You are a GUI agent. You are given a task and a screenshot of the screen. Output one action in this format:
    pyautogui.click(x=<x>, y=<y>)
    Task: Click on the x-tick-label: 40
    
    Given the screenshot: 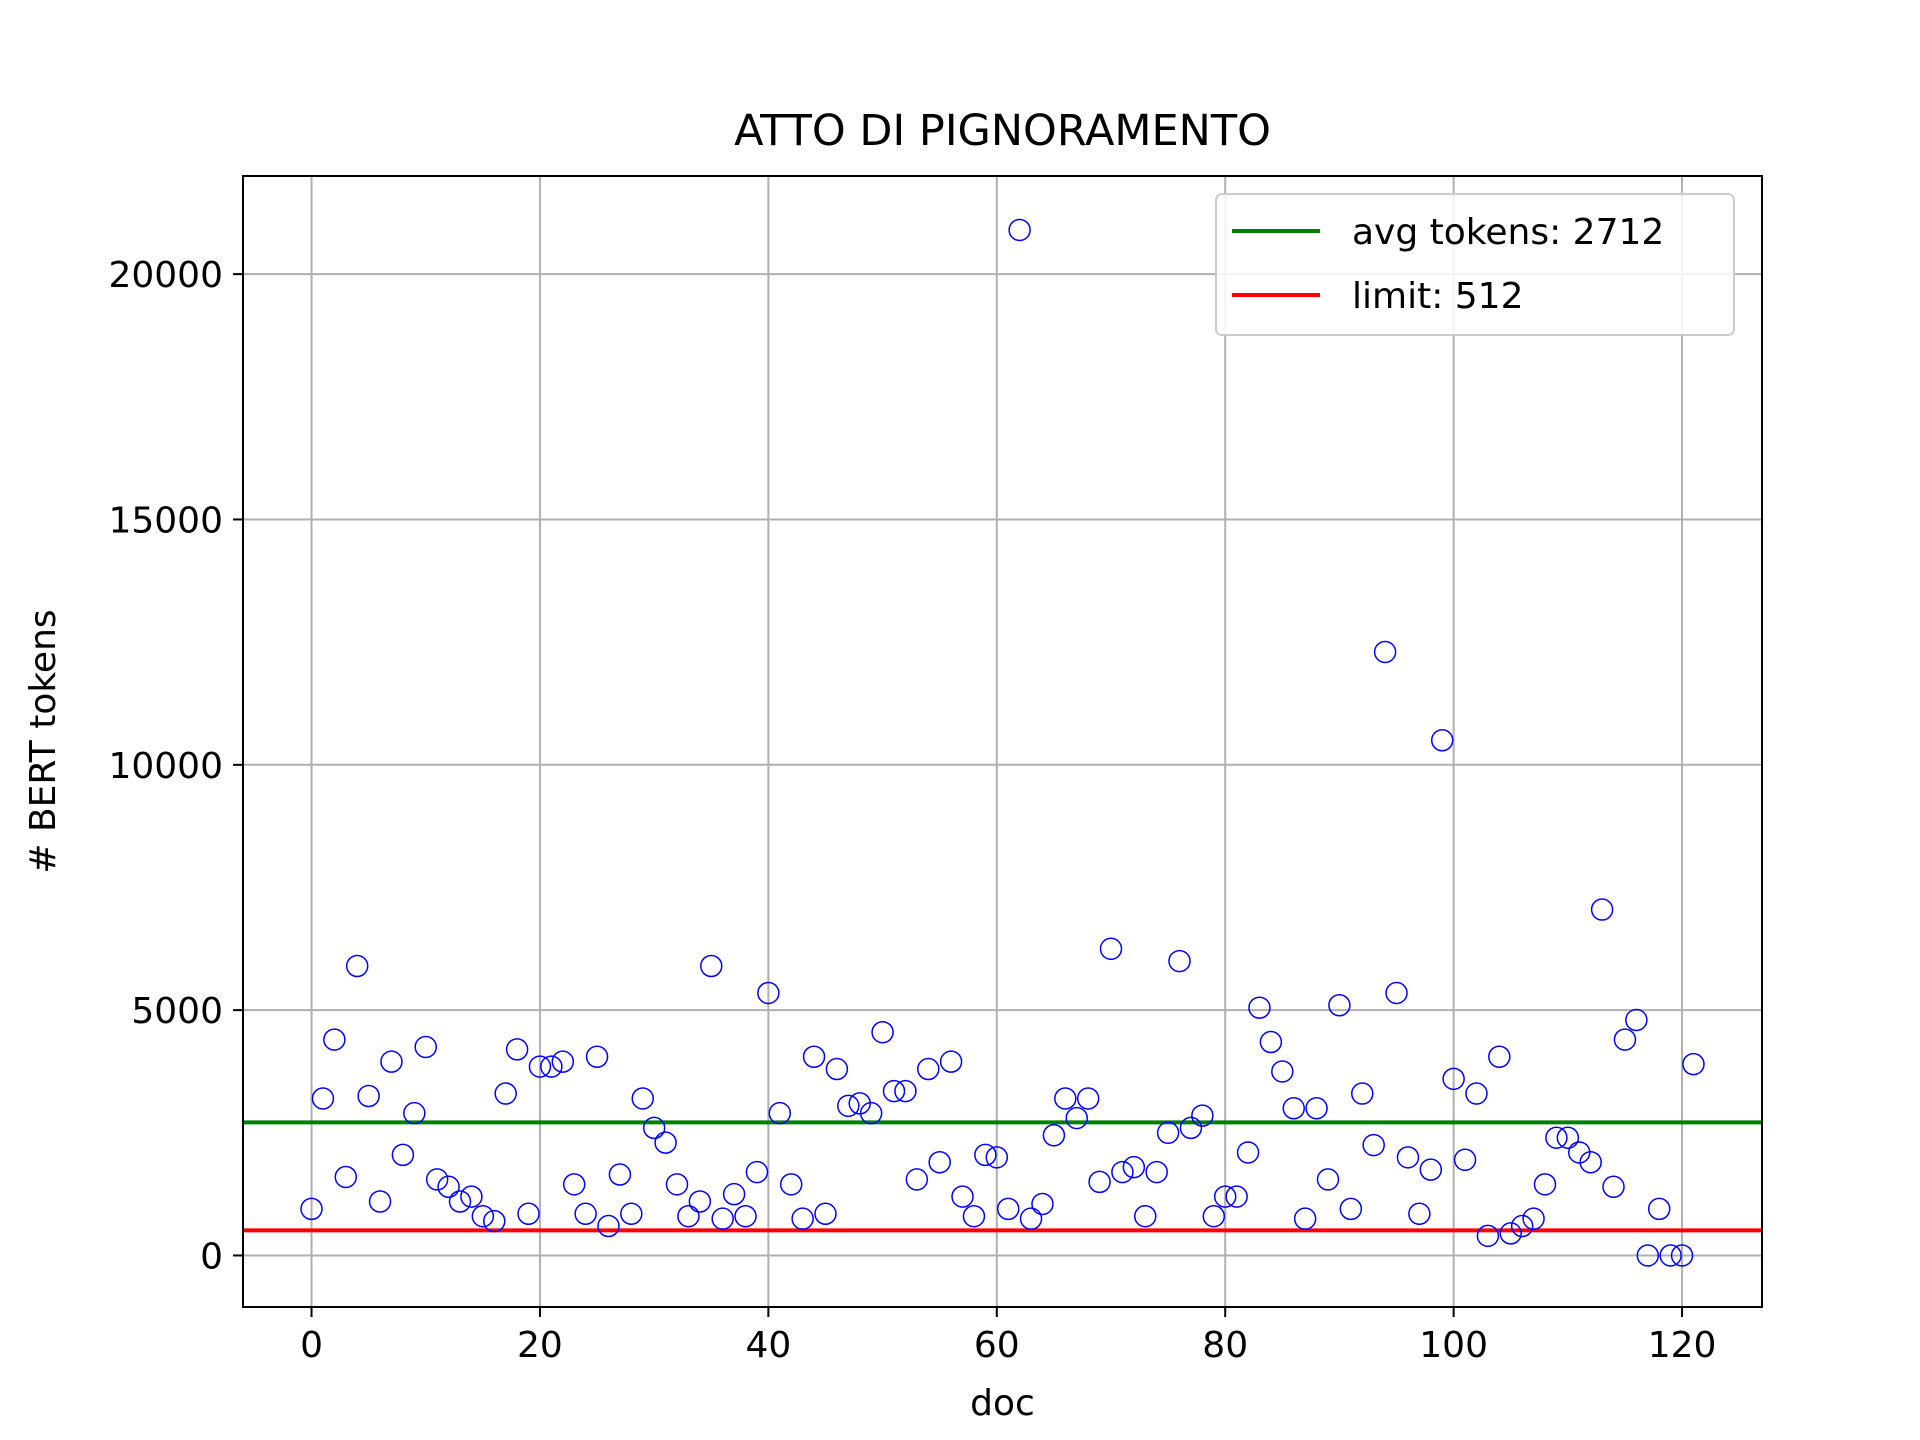 What is the action you would take?
    pyautogui.click(x=768, y=1345)
    